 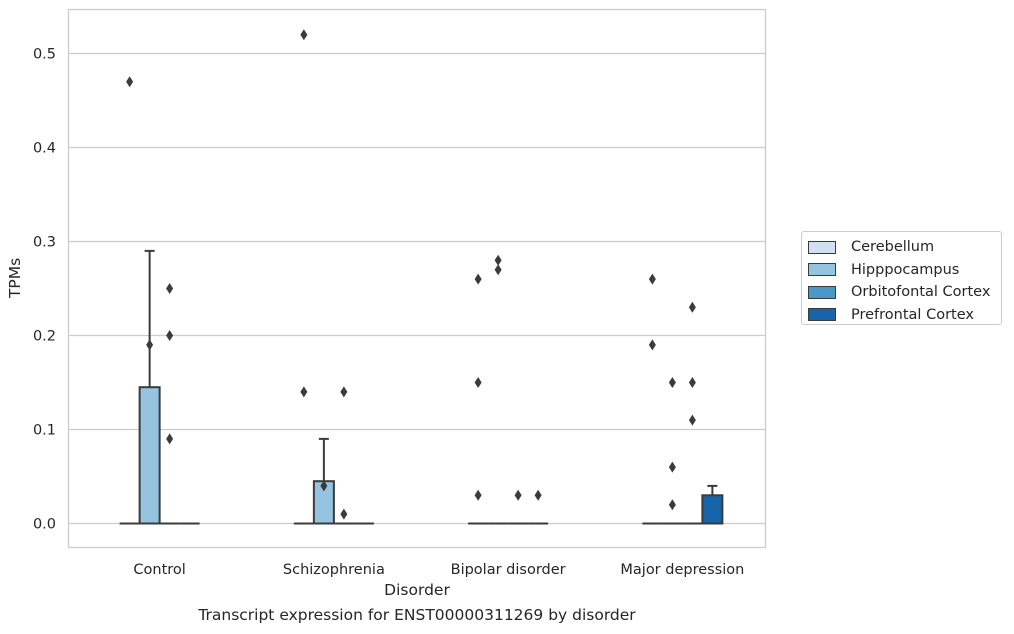 I want to click on y-tick-label: 0.2, so click(x=44, y=337).